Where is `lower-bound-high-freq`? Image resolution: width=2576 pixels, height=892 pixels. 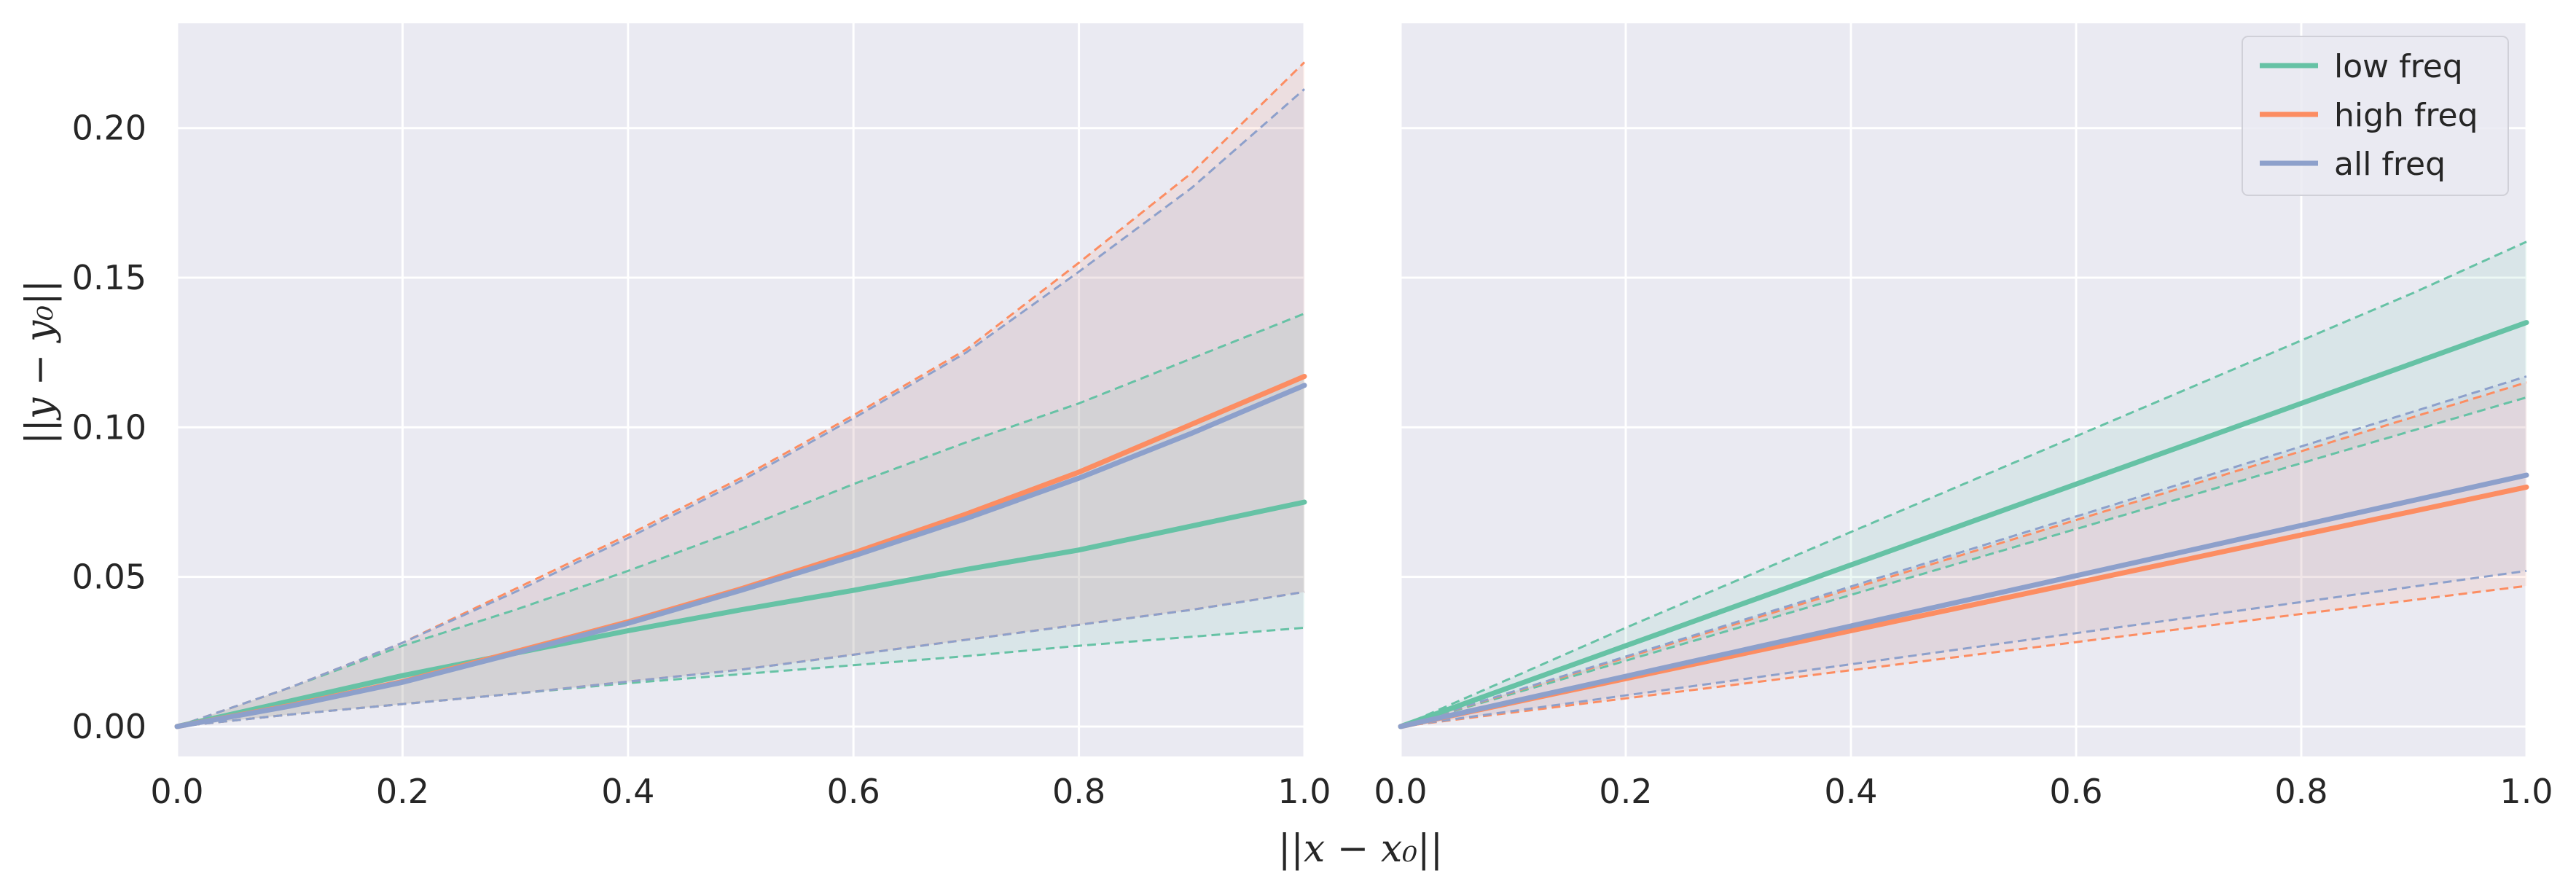 lower-bound-high-freq is located at coordinates (1963, 656).